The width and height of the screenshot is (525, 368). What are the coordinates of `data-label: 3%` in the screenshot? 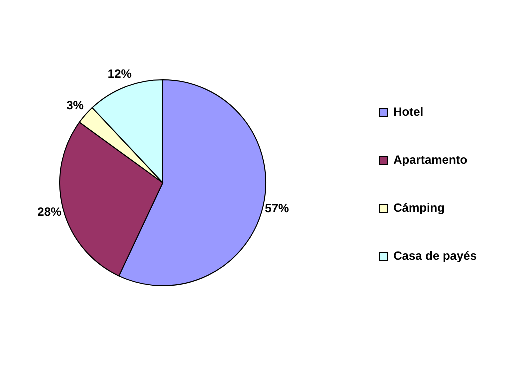 It's located at (75, 105).